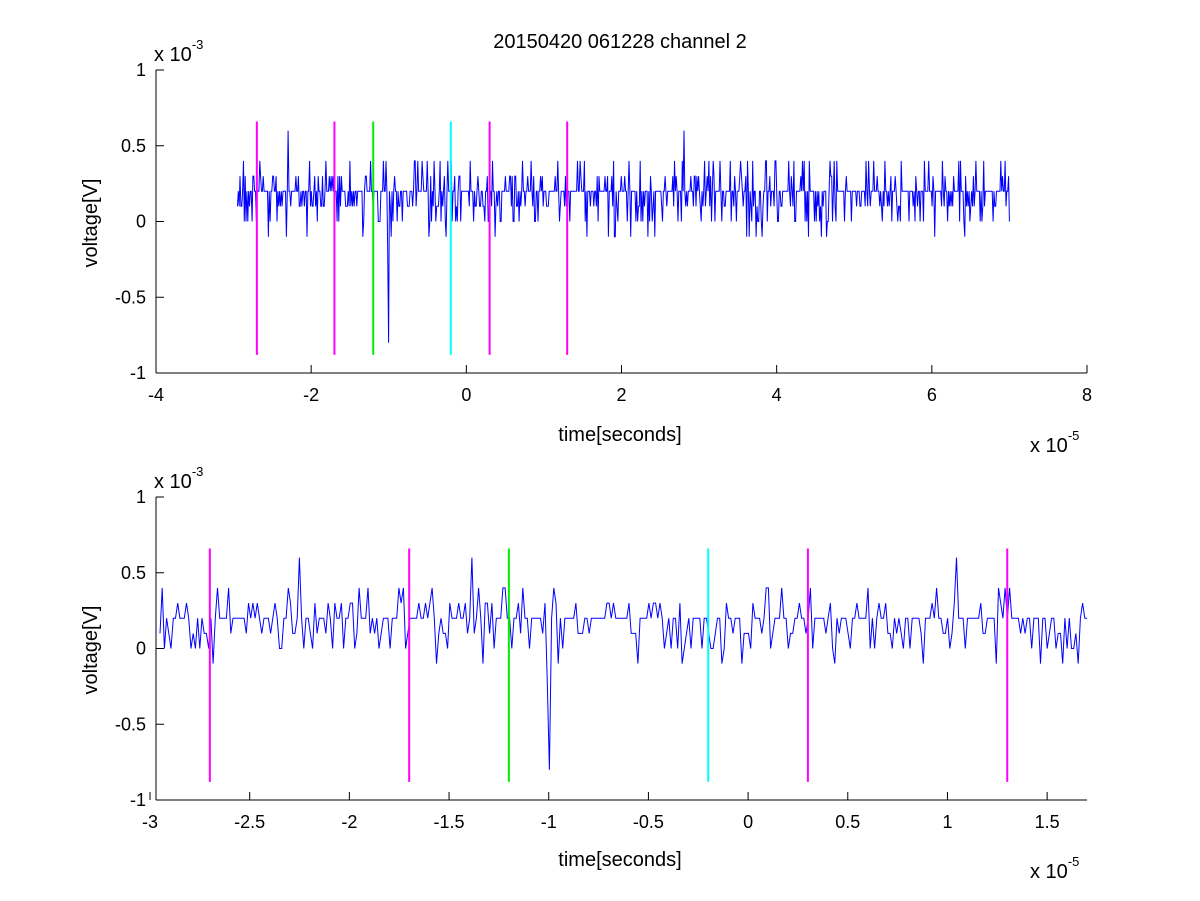 This screenshot has width=1200, height=901. What do you see at coordinates (777, 395) in the screenshot?
I see `top-xtick-label: 4` at bounding box center [777, 395].